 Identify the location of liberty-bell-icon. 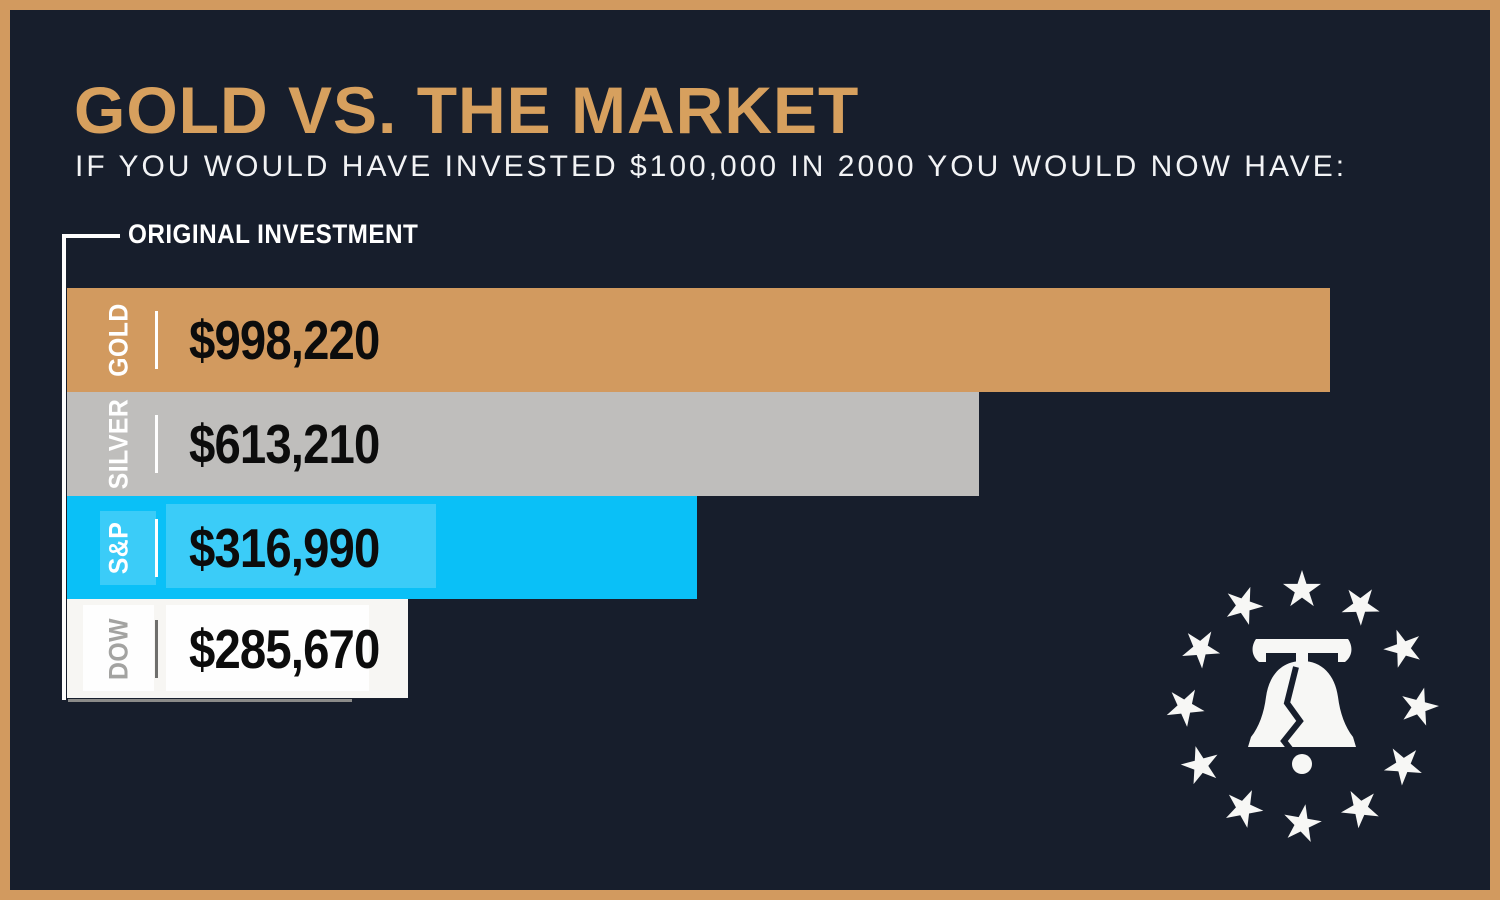
(1302, 706).